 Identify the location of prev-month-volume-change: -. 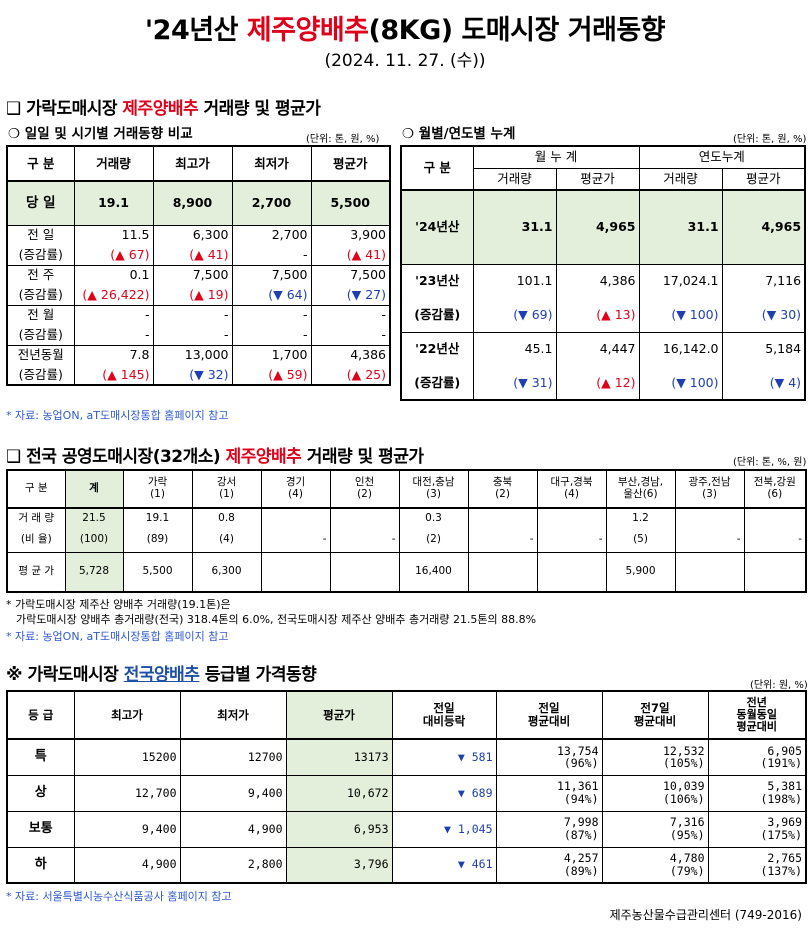
(113, 335).